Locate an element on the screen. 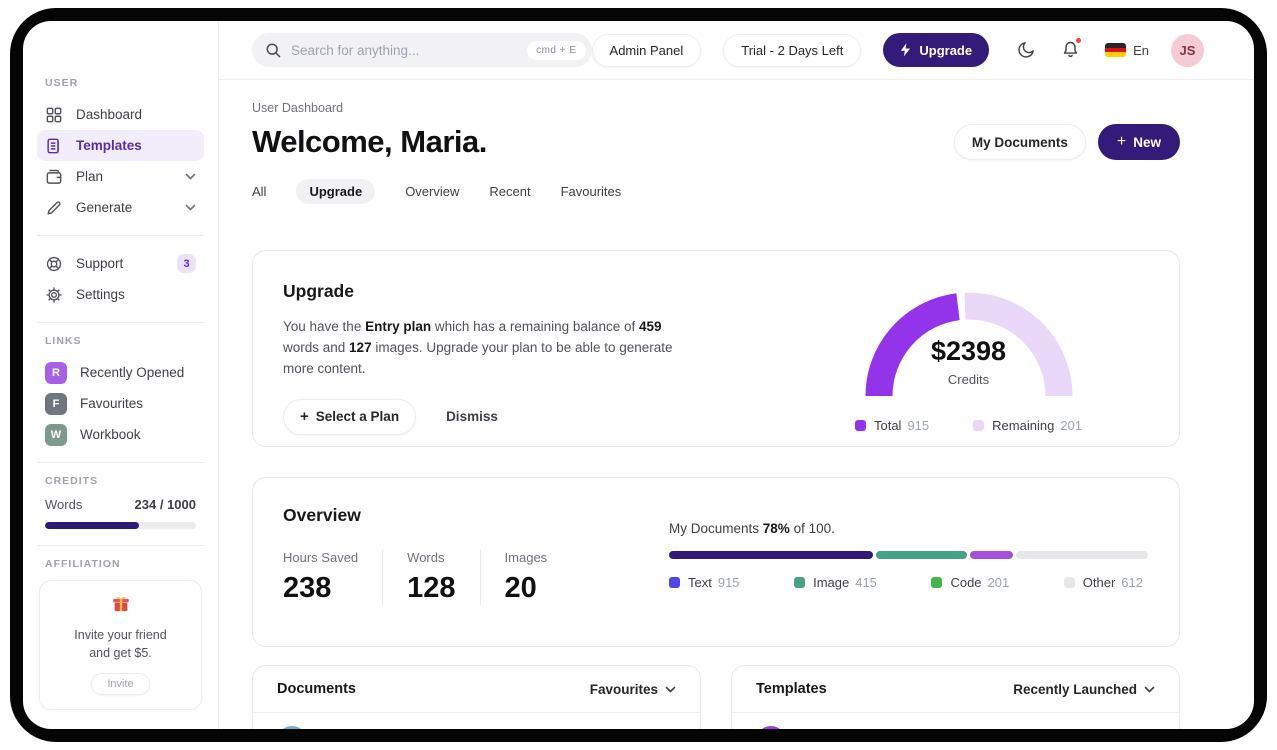 Image resolution: width=1277 pixels, height=750 pixels. language-selector: En is located at coordinates (1127, 50).